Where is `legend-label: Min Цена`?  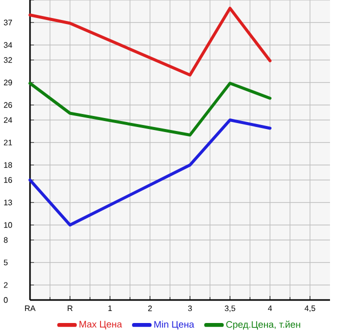
legend-label: Min Цена is located at coordinates (174, 325).